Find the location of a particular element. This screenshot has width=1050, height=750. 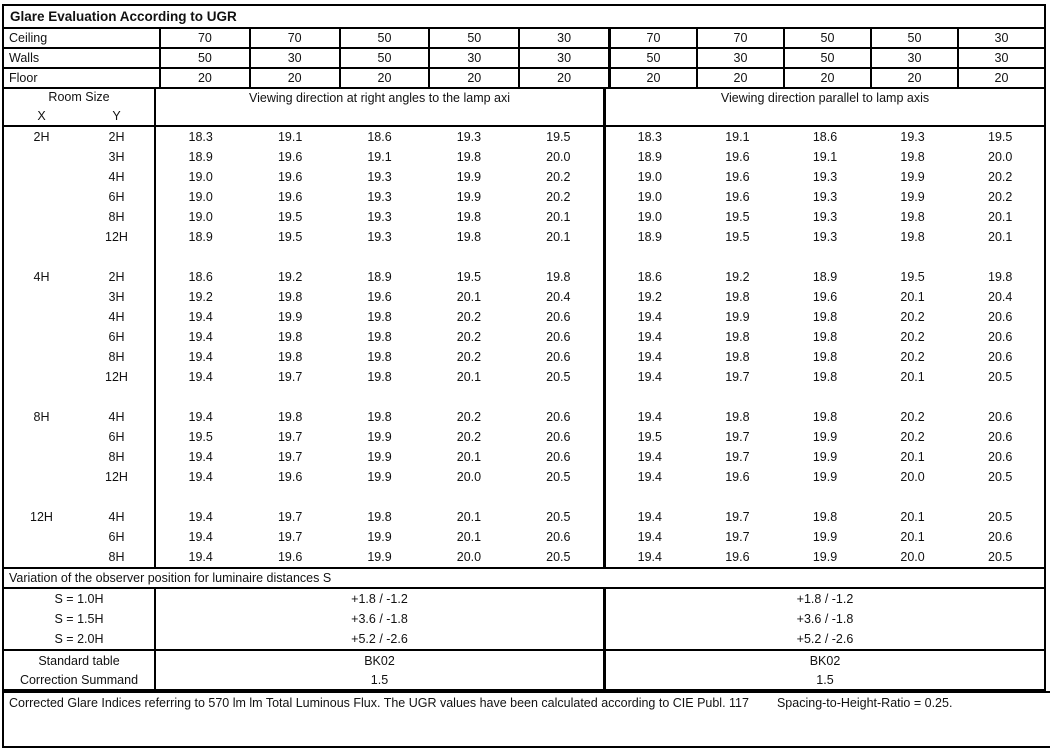

room-y-value: 3H is located at coordinates (116, 157).